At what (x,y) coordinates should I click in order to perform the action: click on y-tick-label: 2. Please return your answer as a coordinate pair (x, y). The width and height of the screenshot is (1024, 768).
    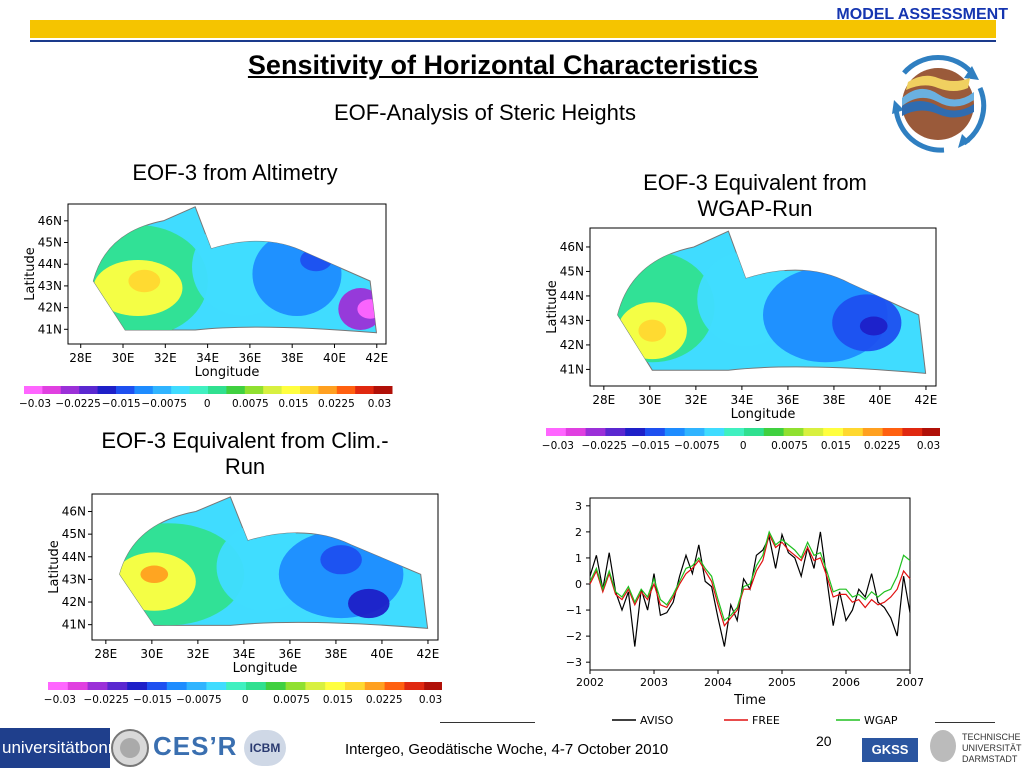
    Looking at the image, I should click on (578, 532).